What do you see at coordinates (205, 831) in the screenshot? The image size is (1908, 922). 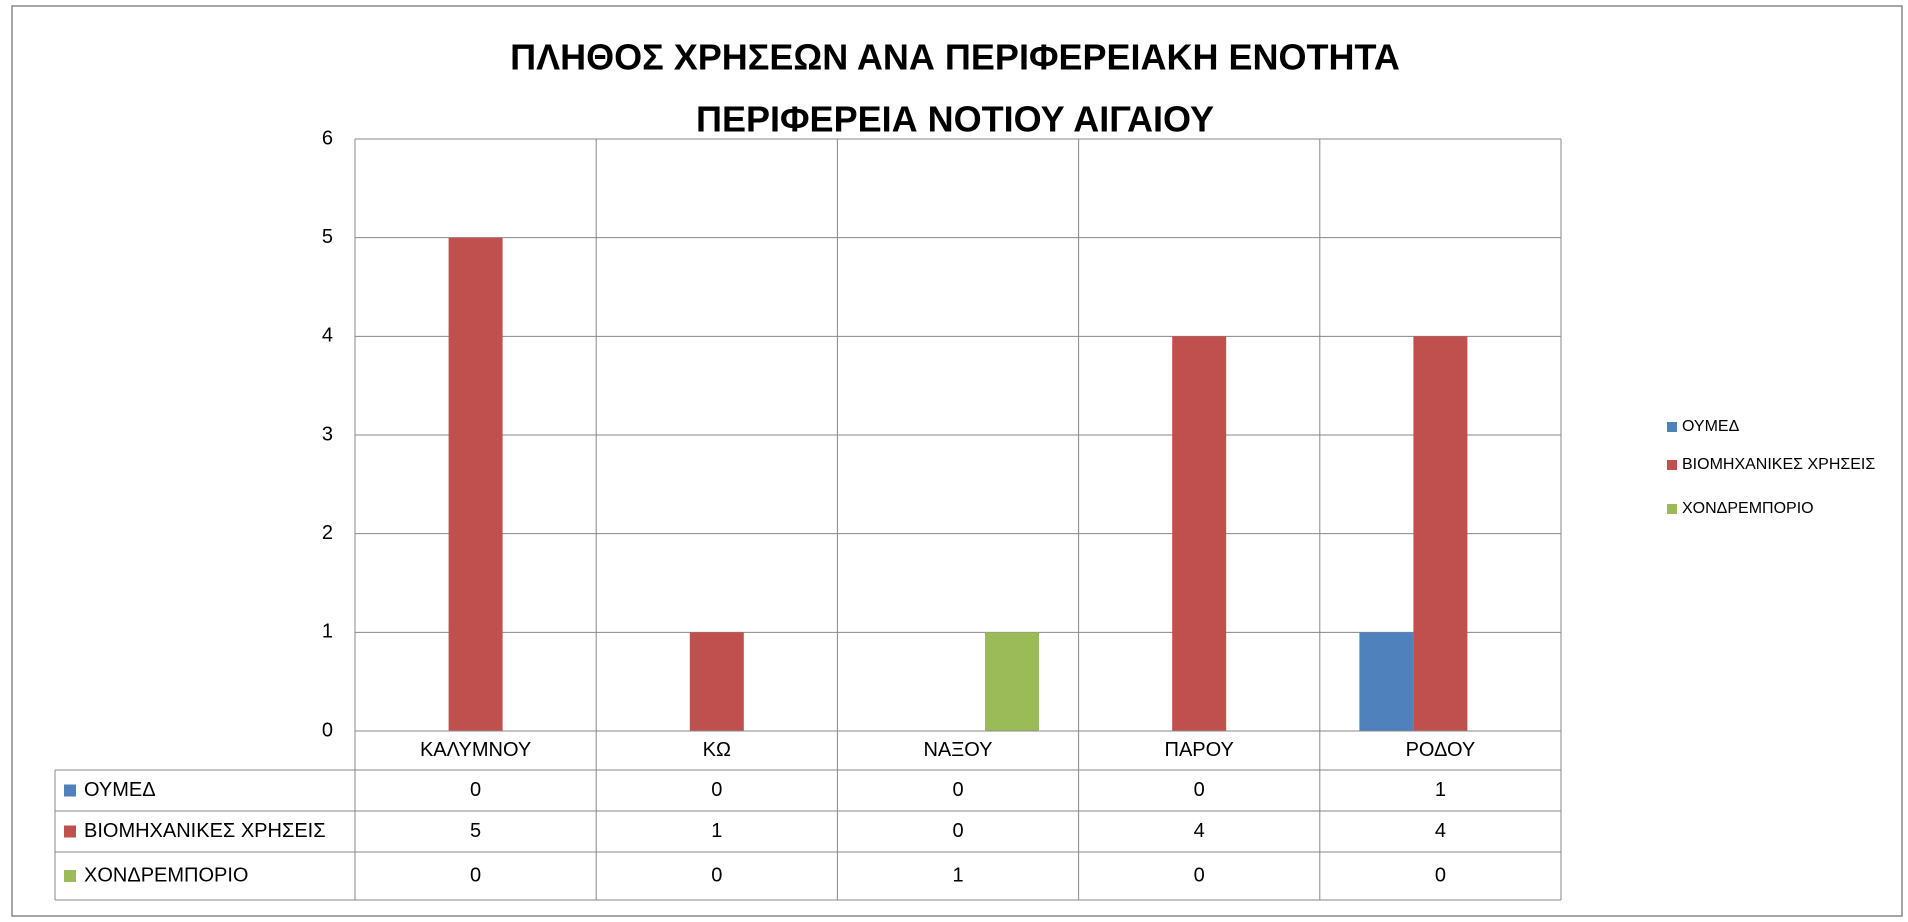 I see `table-series-name: ΒΙΟΜΗΧΑΝΙΚΕΣ ΧΡΗΣΕΙΣ` at bounding box center [205, 831].